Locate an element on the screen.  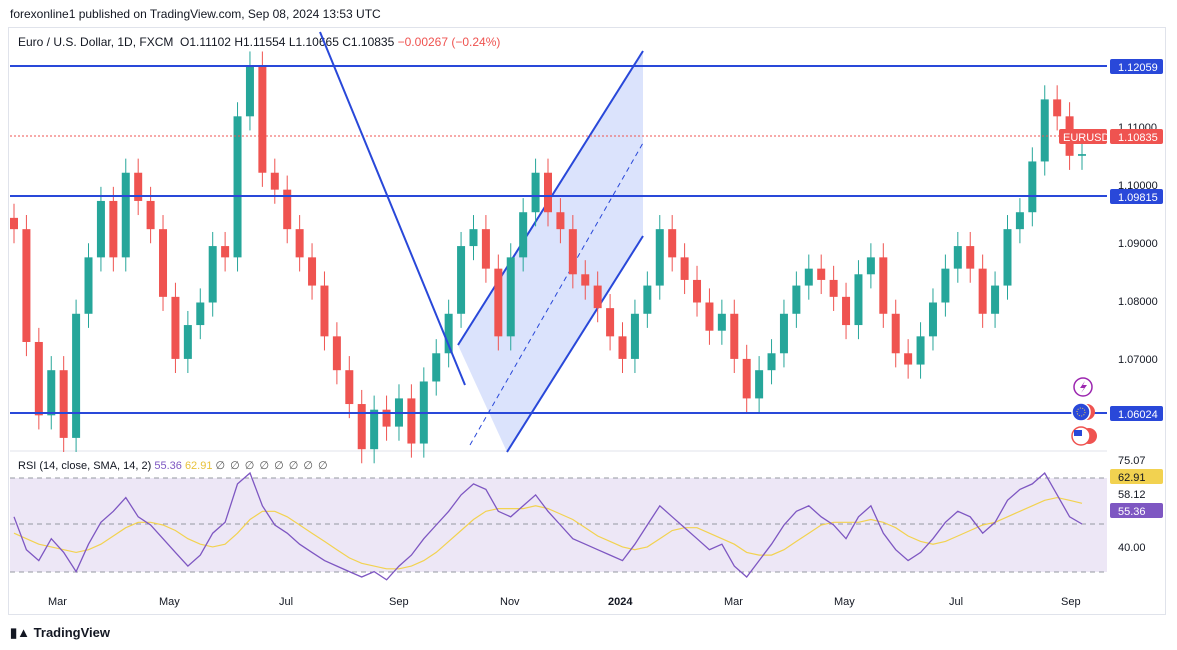
rsi-tick-label: 75.07 is located at coordinates (1132, 461).